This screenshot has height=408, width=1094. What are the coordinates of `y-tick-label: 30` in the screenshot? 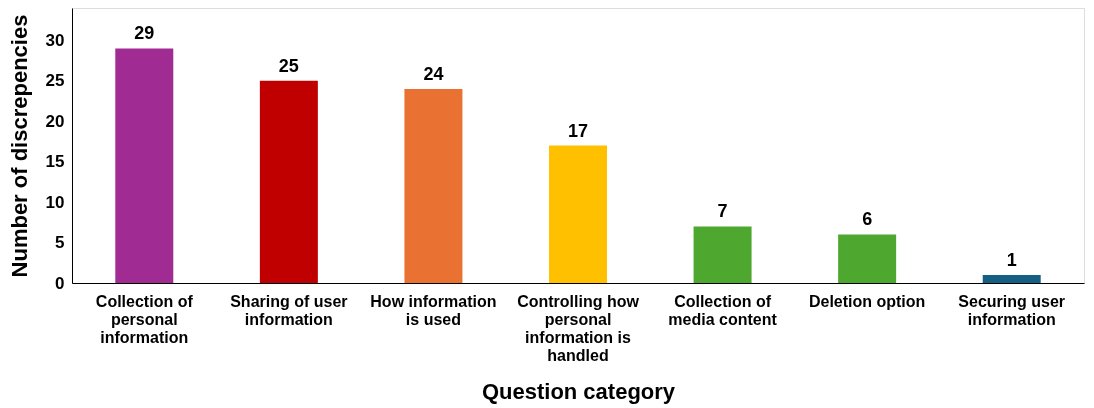 It's located at (55, 40).